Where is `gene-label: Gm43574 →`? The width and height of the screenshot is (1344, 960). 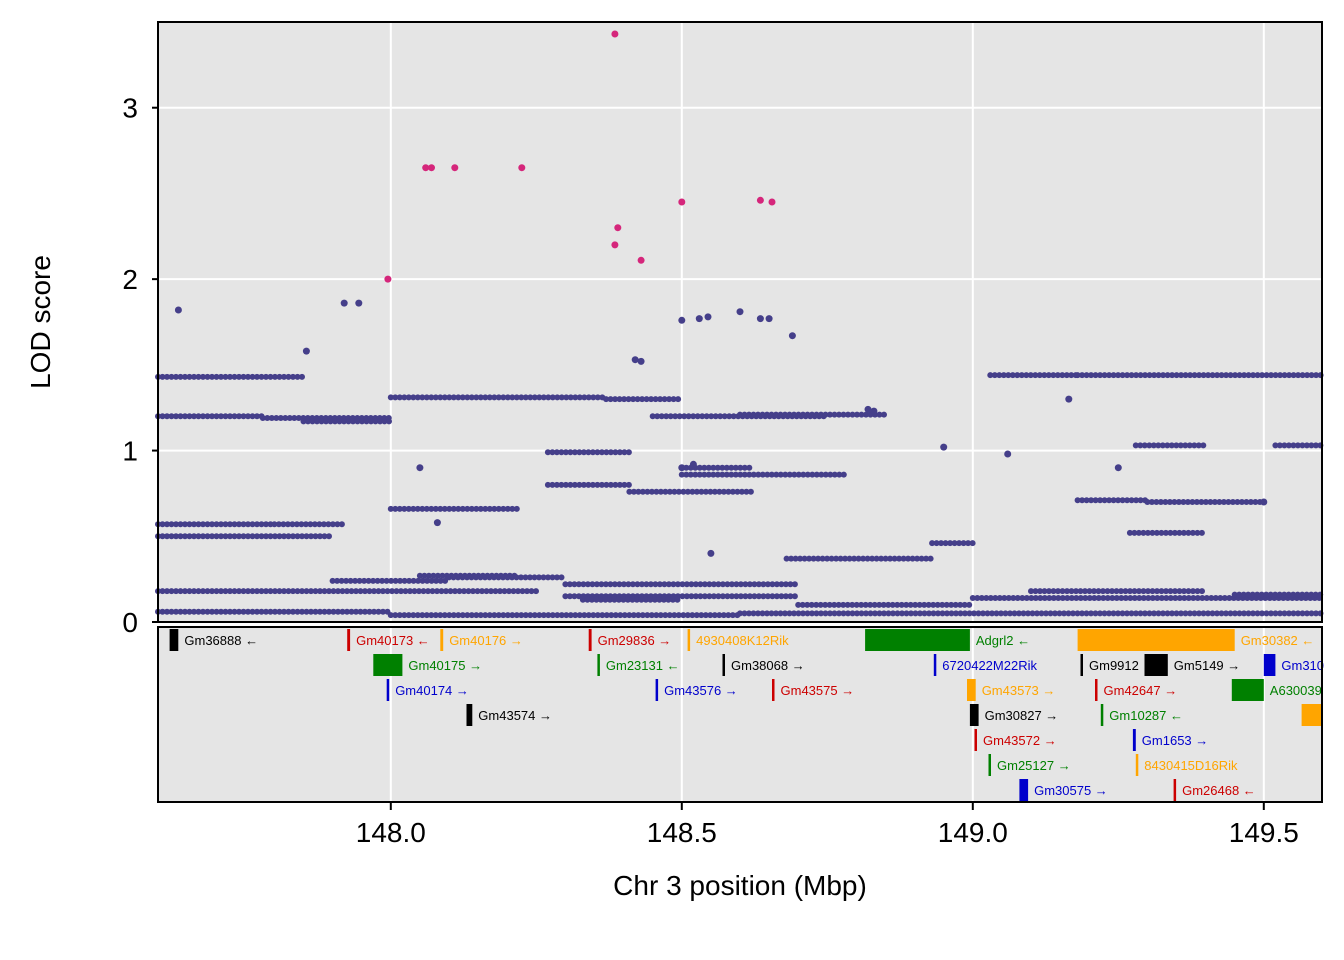
gene-label: Gm43574 → is located at coordinates (515, 715).